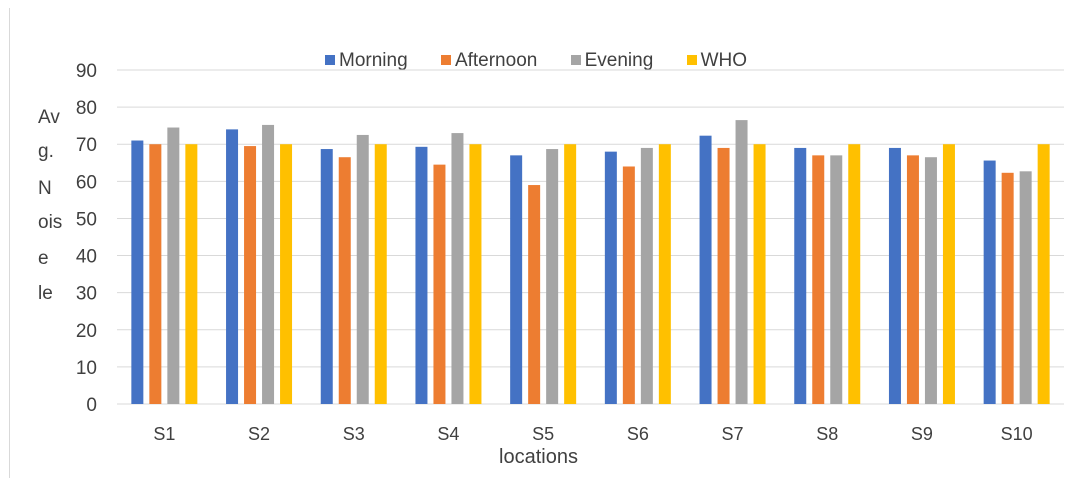  I want to click on y-axis-label-part-6: le, so click(45, 293).